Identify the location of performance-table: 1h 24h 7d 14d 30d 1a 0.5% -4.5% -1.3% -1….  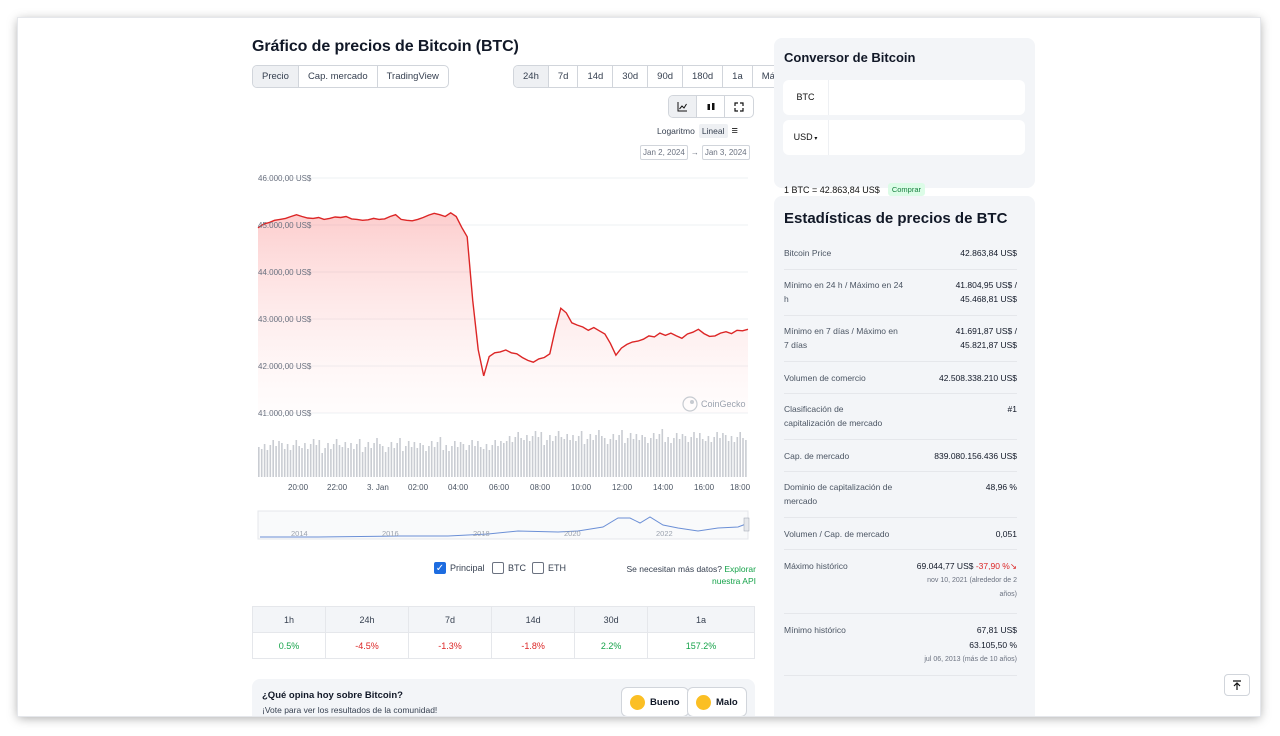
(503, 632).